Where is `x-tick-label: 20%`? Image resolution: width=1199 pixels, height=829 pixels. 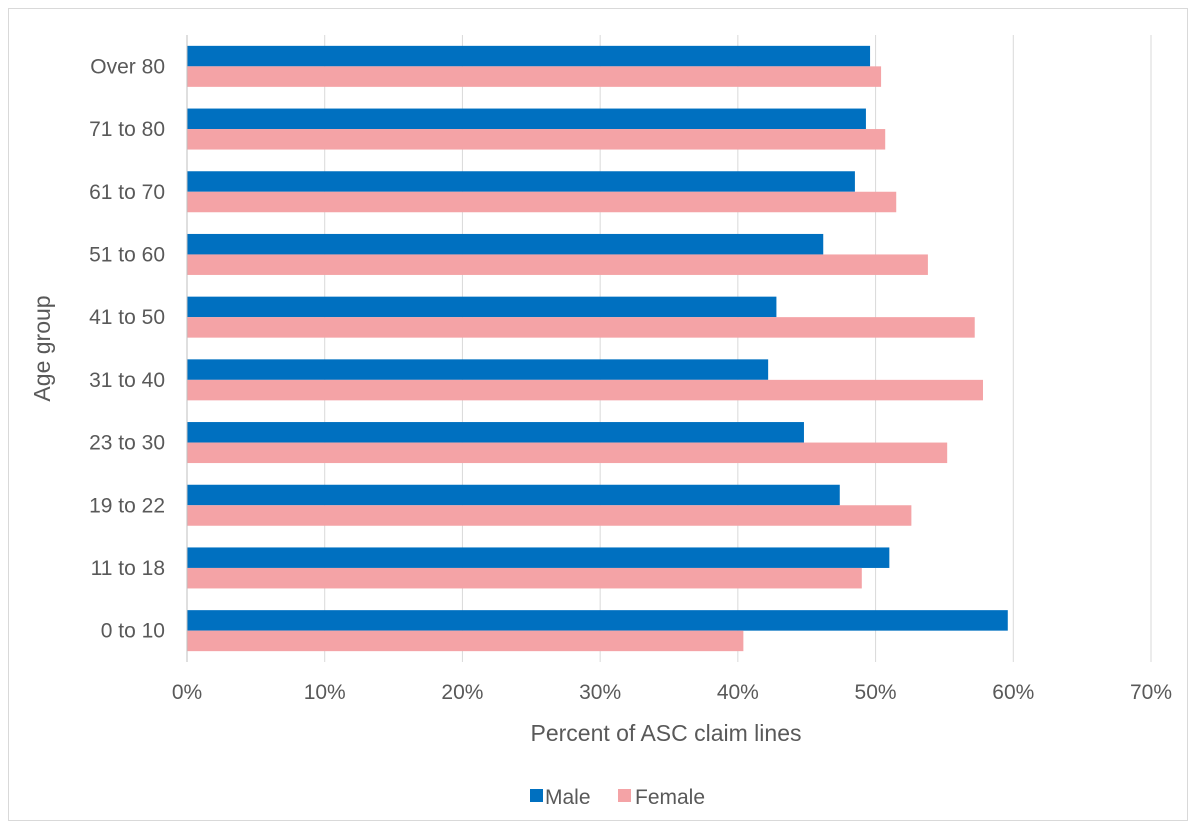
x-tick-label: 20% is located at coordinates (462, 692).